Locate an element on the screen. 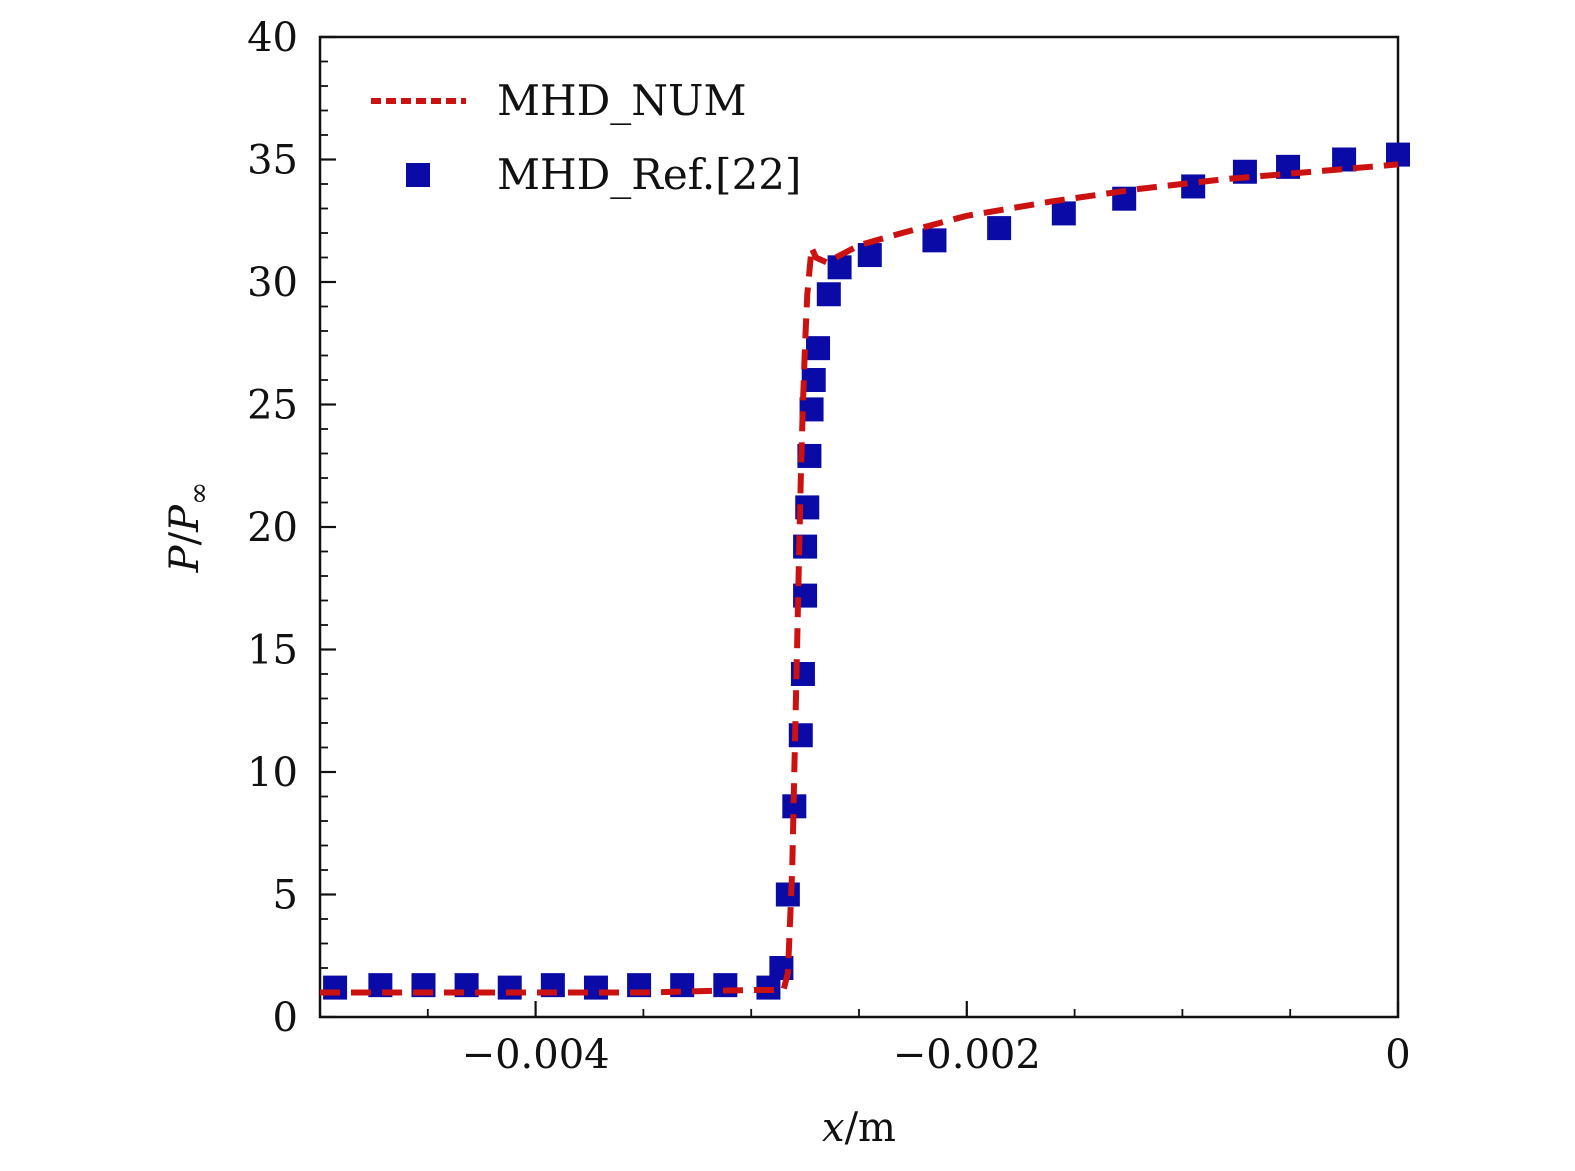 The height and width of the screenshot is (1171, 1575). legend-marker-swatch is located at coordinates (418, 175).